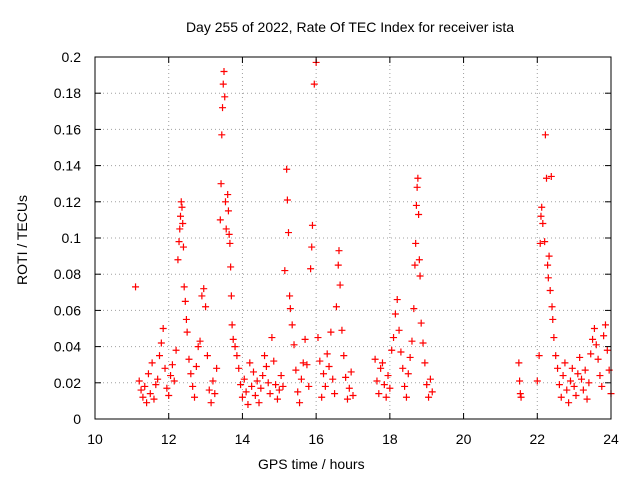  I want to click on x-tick-label: 18, so click(390, 439).